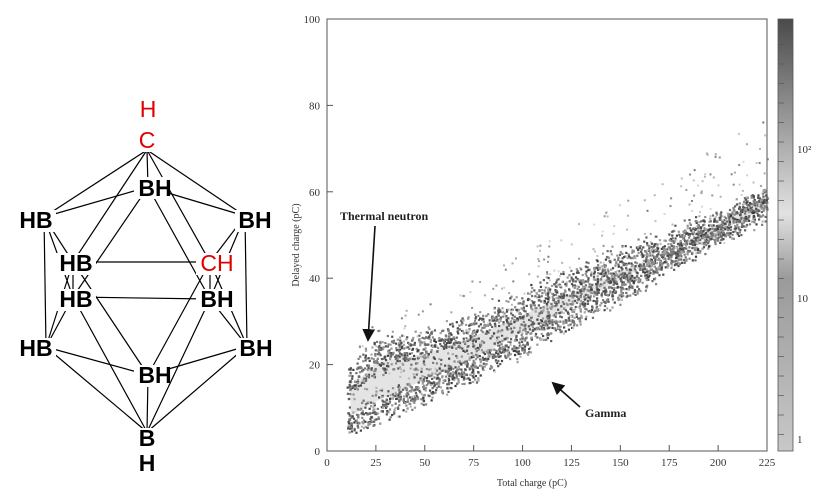 This screenshot has height=490, width=814. I want to click on x-axis-ticks: 0 25 50 75 100 125 150 175 200 225, so click(550, 457).